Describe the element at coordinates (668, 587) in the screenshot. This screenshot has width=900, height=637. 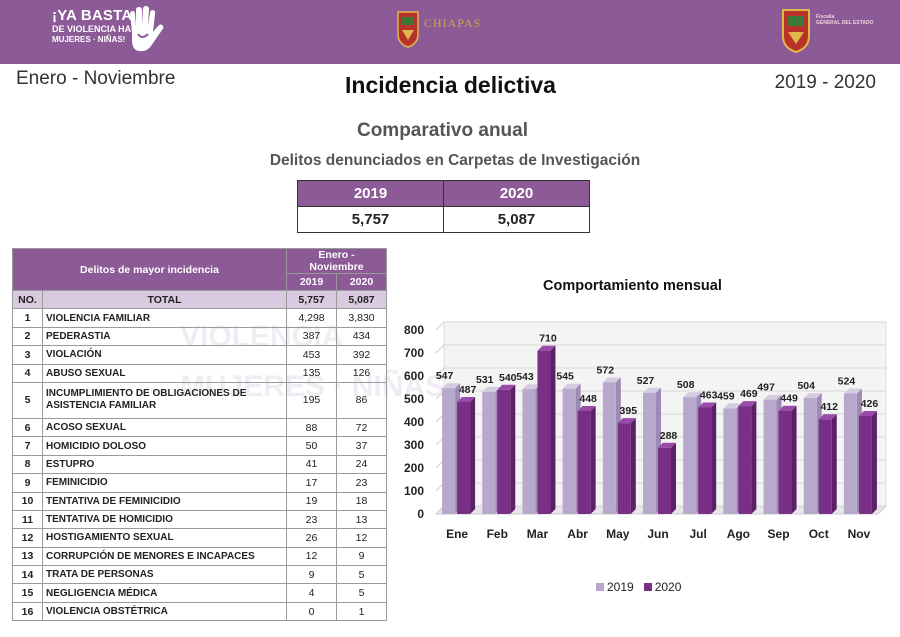
I see `legend-label-2020: 2020` at that location.